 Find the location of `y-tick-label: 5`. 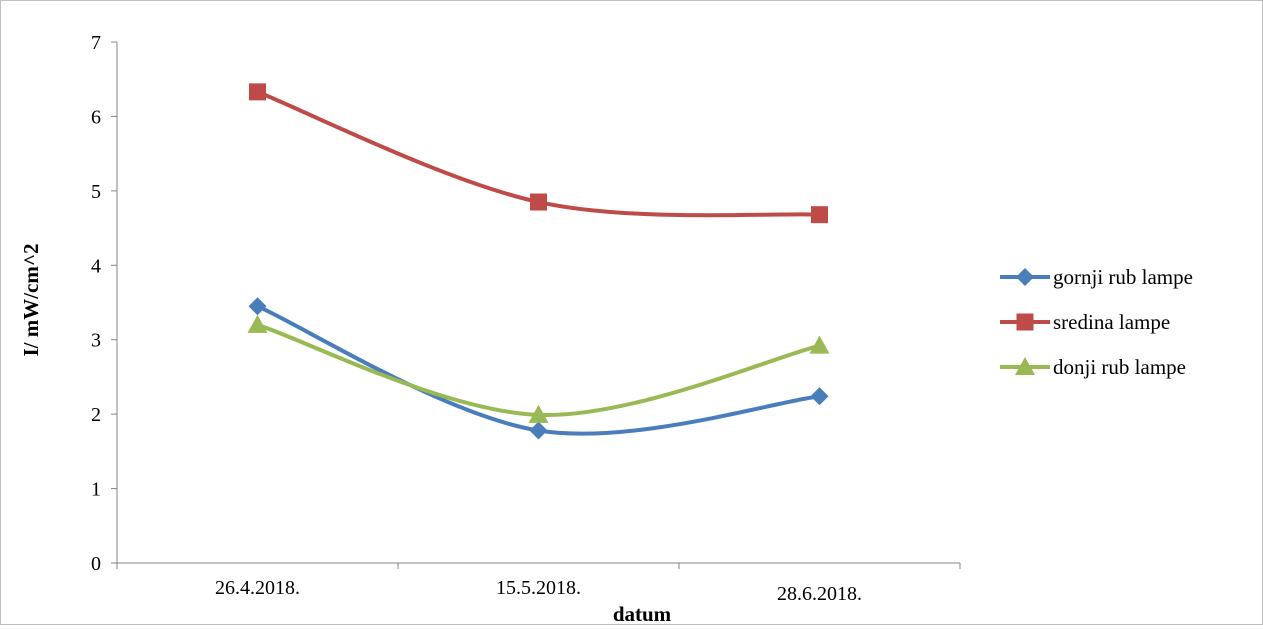

y-tick-label: 5 is located at coordinates (96, 192).